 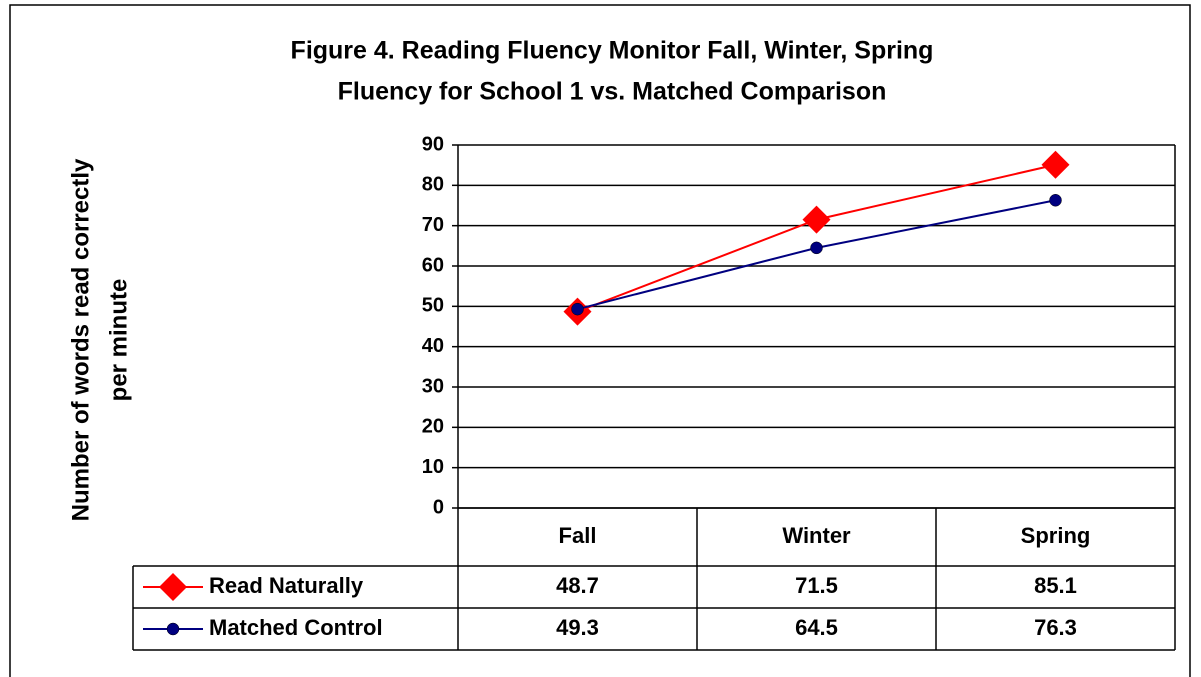 What do you see at coordinates (433, 467) in the screenshot?
I see `y-tick-label: 10` at bounding box center [433, 467].